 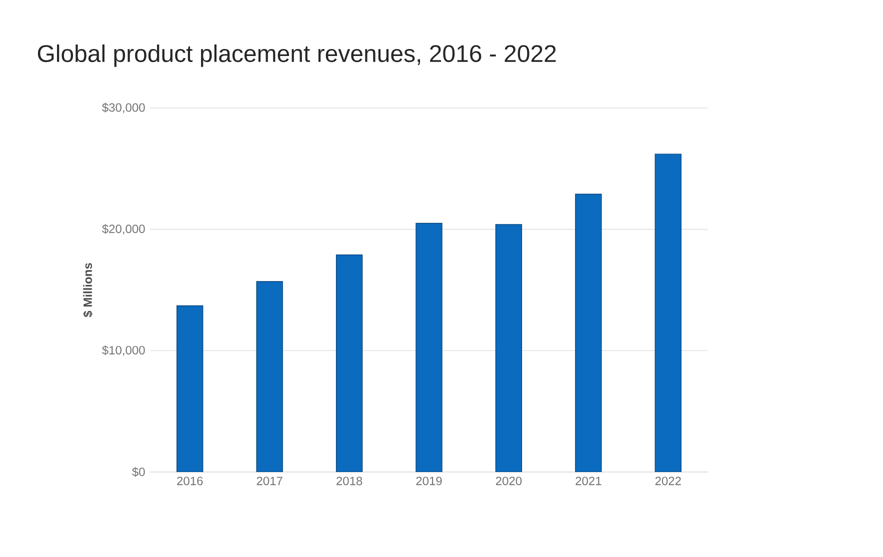 What do you see at coordinates (123, 229) in the screenshot?
I see `y-tick-label: $20,000` at bounding box center [123, 229].